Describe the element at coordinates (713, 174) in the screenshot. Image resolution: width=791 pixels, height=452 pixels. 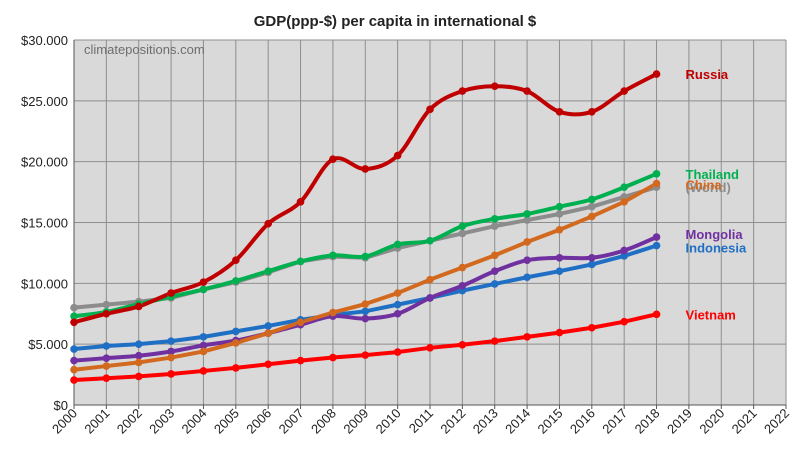
I see `series-label-thailand: Thailand` at that location.